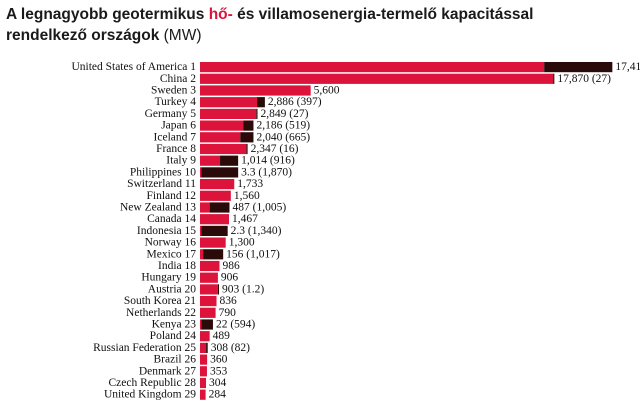 Image resolution: width=640 pixels, height=404 pixels. What do you see at coordinates (268, 161) in the screenshot?
I see `value-label-9: 1,014 (916)` at bounding box center [268, 161].